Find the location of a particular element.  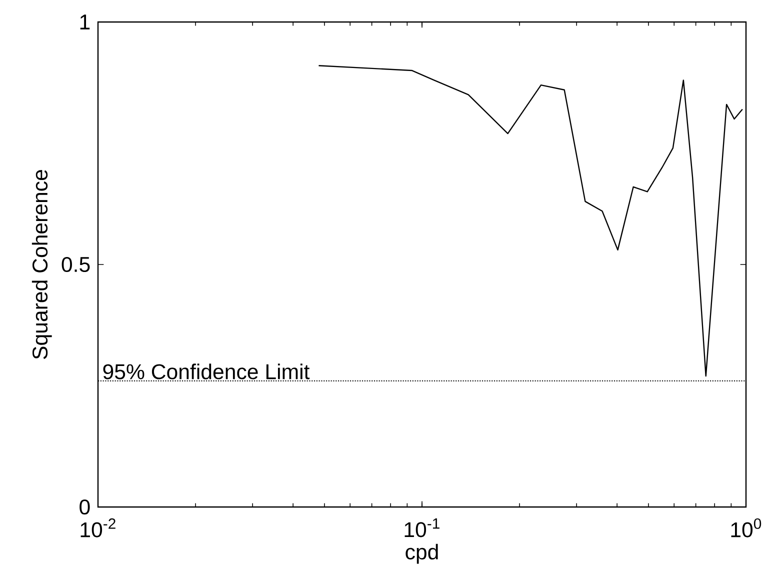

y-tick-label: 1 is located at coordinates (85, 22).